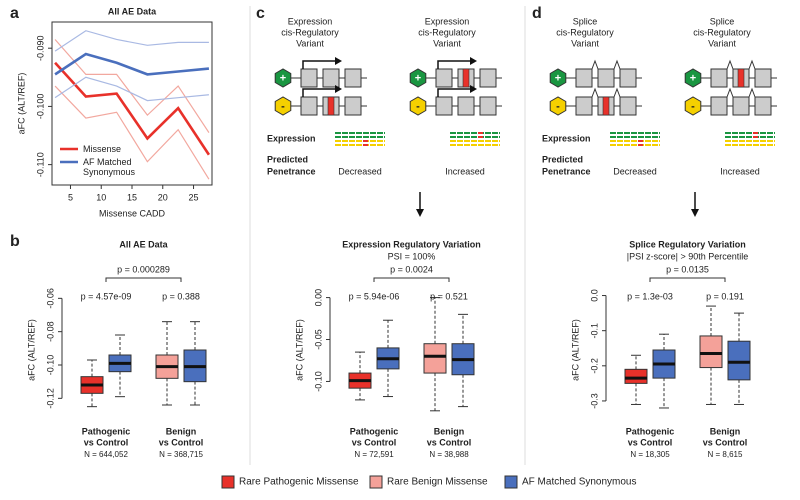 The image size is (800, 500). What do you see at coordinates (511, 482) in the screenshot?
I see `legend-swatch` at bounding box center [511, 482].